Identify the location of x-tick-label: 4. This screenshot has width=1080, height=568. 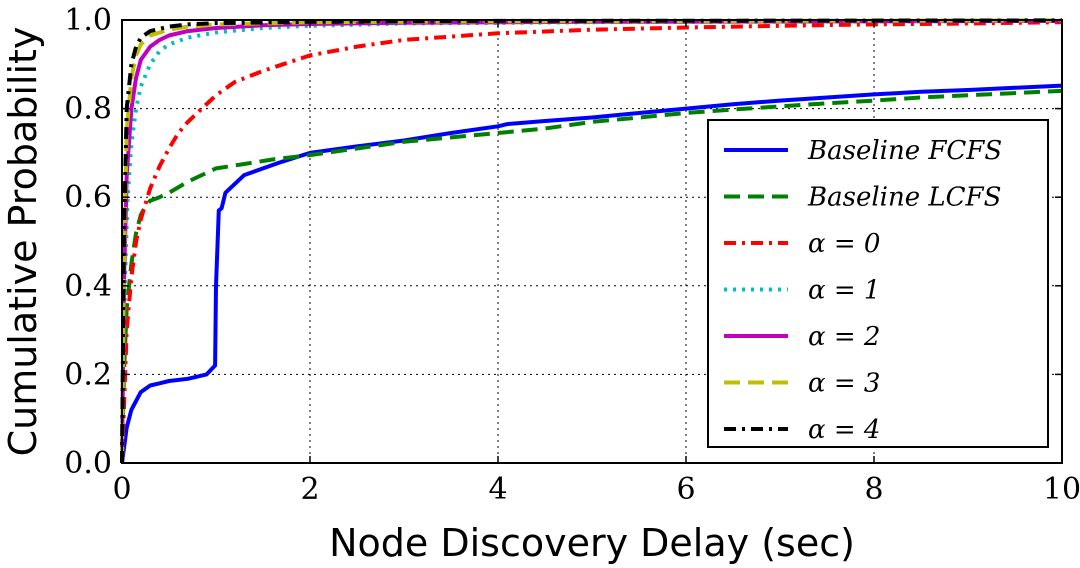
(497, 489).